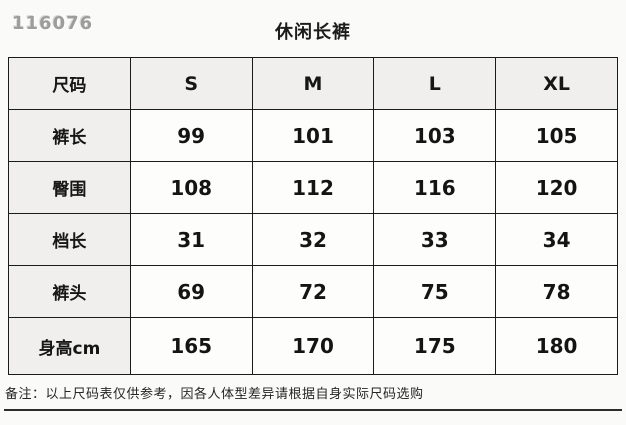 This screenshot has width=626, height=425. I want to click on cell-value: 101, so click(313, 135).